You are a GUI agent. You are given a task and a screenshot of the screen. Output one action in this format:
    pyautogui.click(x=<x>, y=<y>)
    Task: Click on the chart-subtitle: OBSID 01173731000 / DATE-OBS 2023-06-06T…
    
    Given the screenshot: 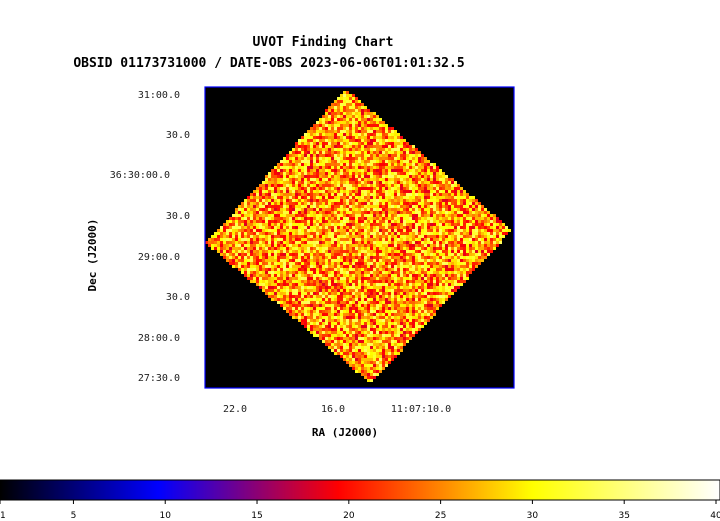 What is the action you would take?
    pyautogui.click(x=268, y=63)
    